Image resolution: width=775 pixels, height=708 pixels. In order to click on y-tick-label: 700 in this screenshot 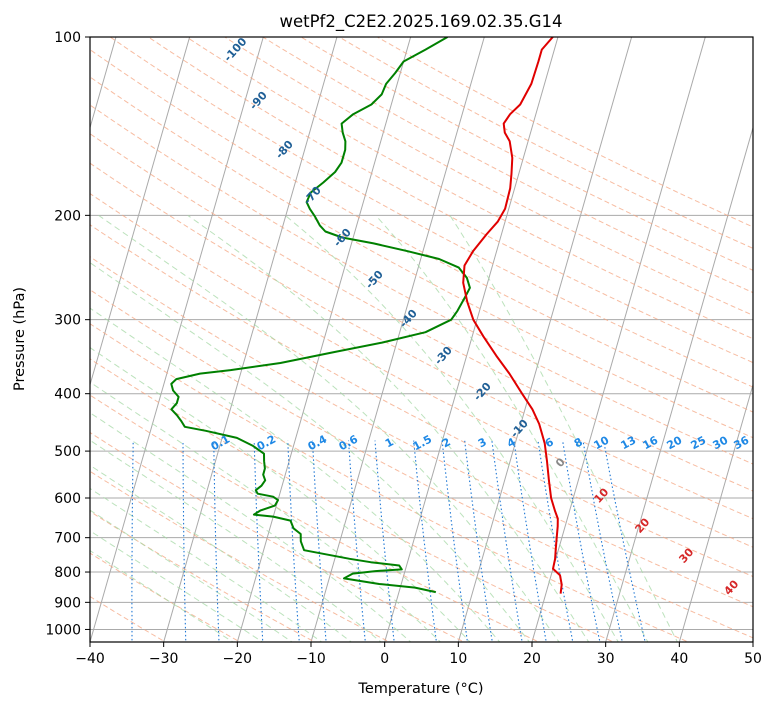, I will do `click(67, 539)`.